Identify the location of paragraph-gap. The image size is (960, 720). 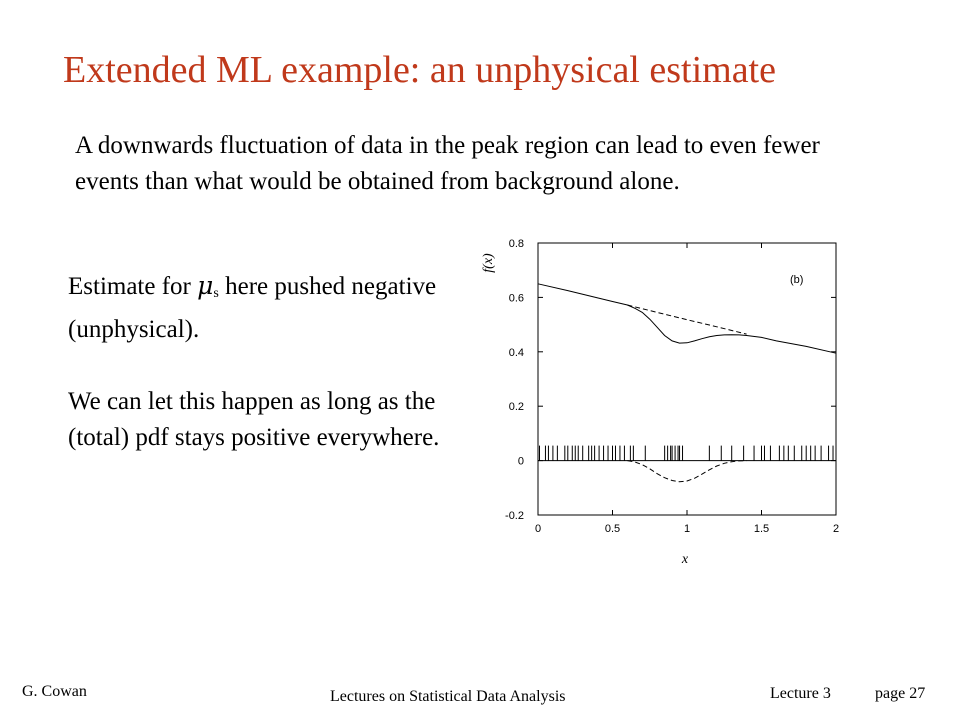
(258, 366).